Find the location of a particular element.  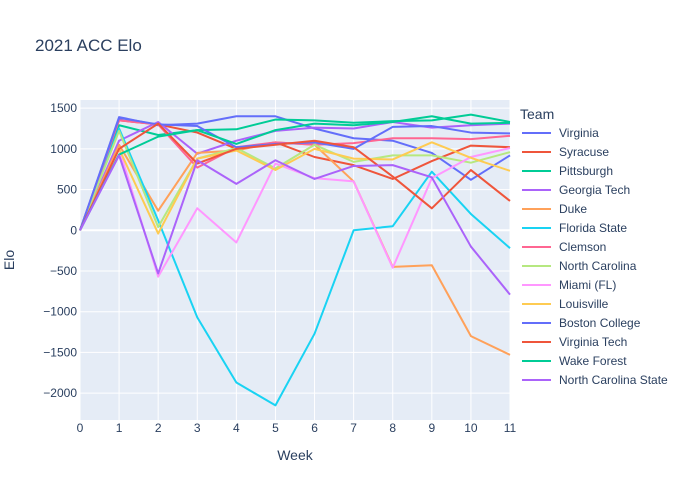

x-tick-label: 7 is located at coordinates (353, 428).